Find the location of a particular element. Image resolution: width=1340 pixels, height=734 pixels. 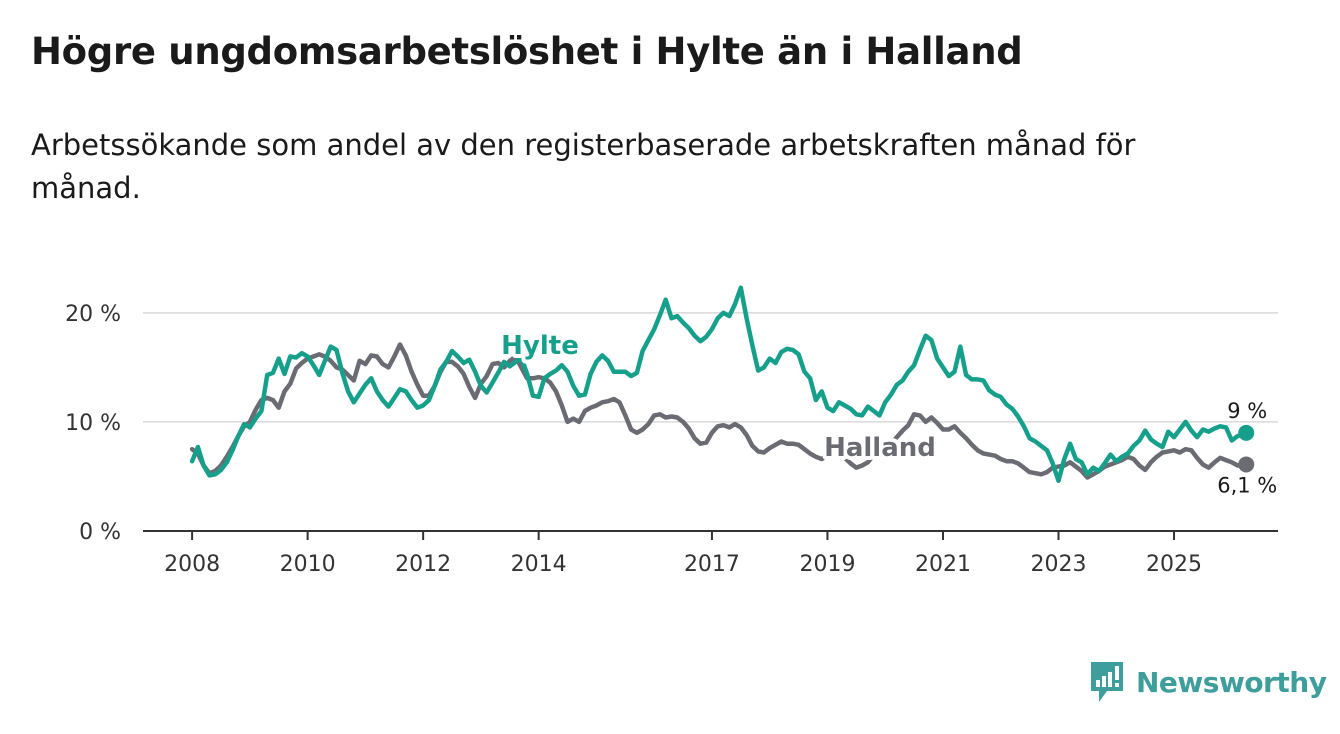

end-value-label-hylte: 9 % is located at coordinates (1247, 411).